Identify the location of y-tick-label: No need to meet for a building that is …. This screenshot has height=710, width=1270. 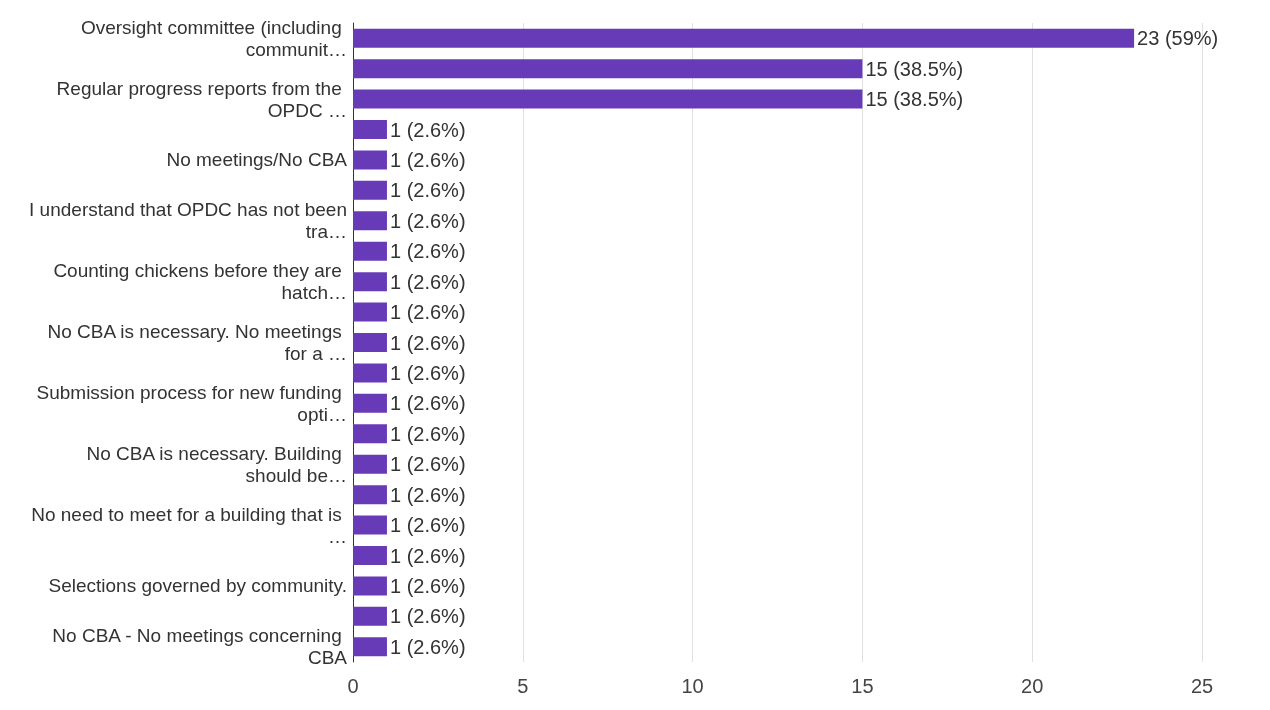
(189, 525).